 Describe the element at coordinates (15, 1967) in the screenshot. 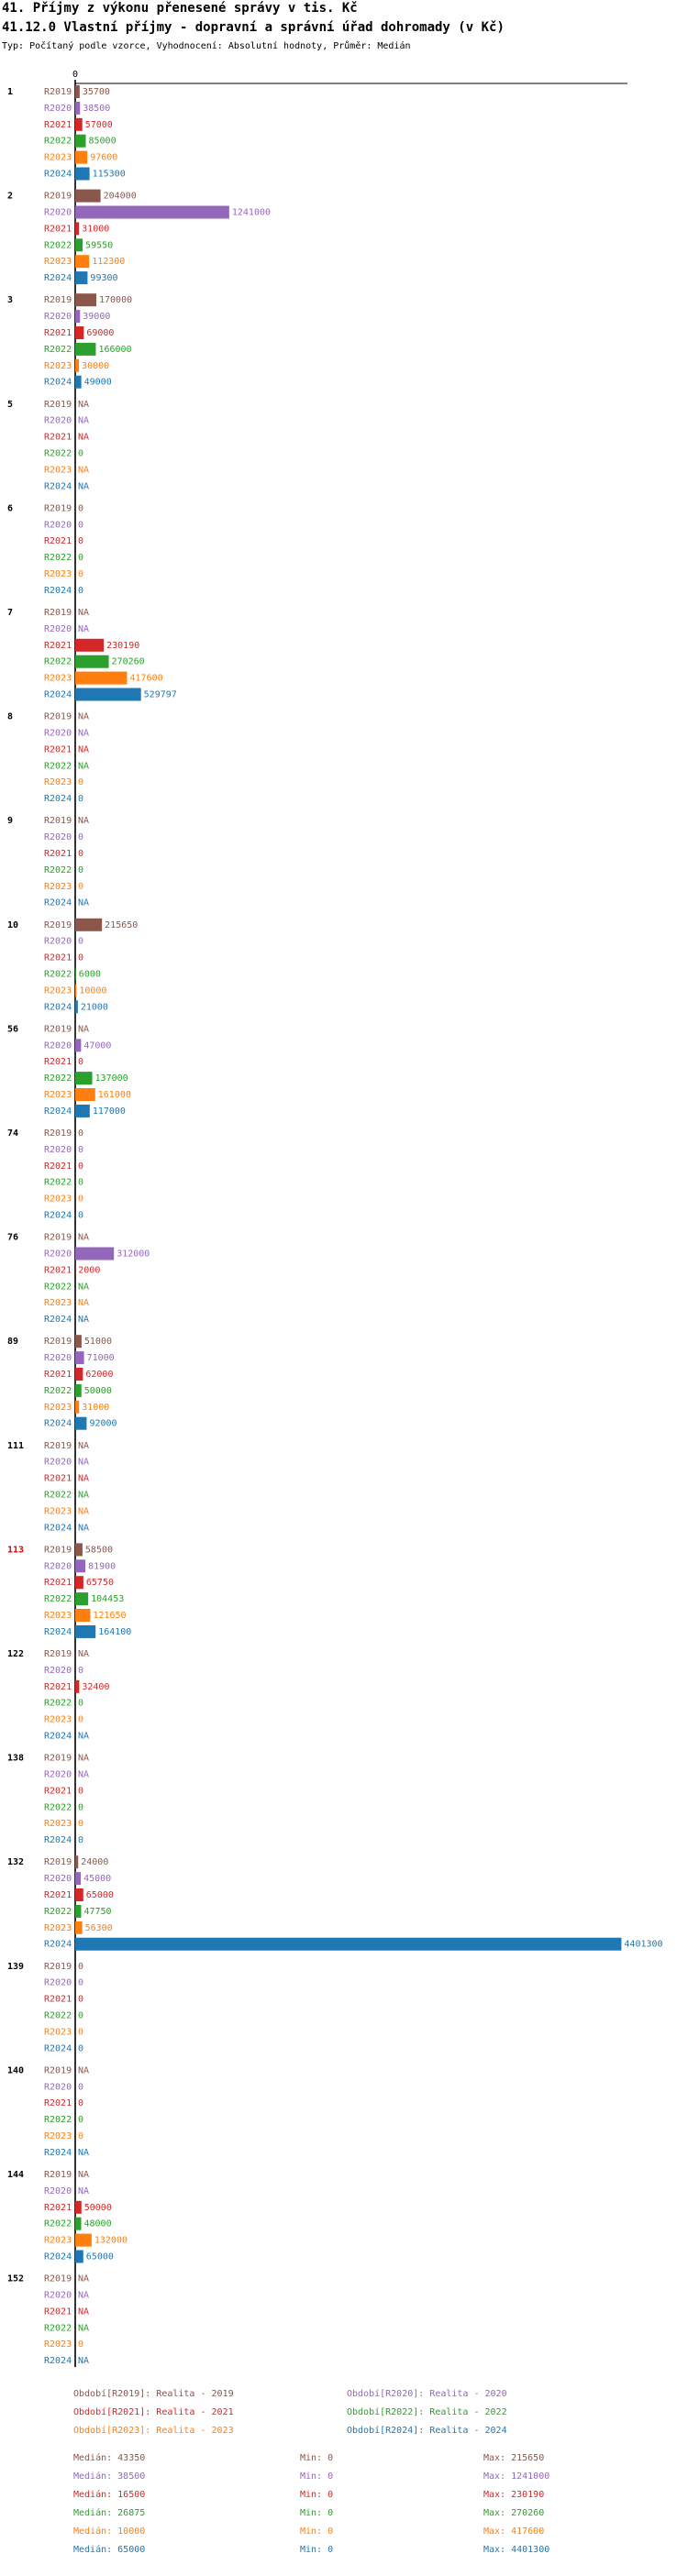

I see `category-label: 139` at that location.